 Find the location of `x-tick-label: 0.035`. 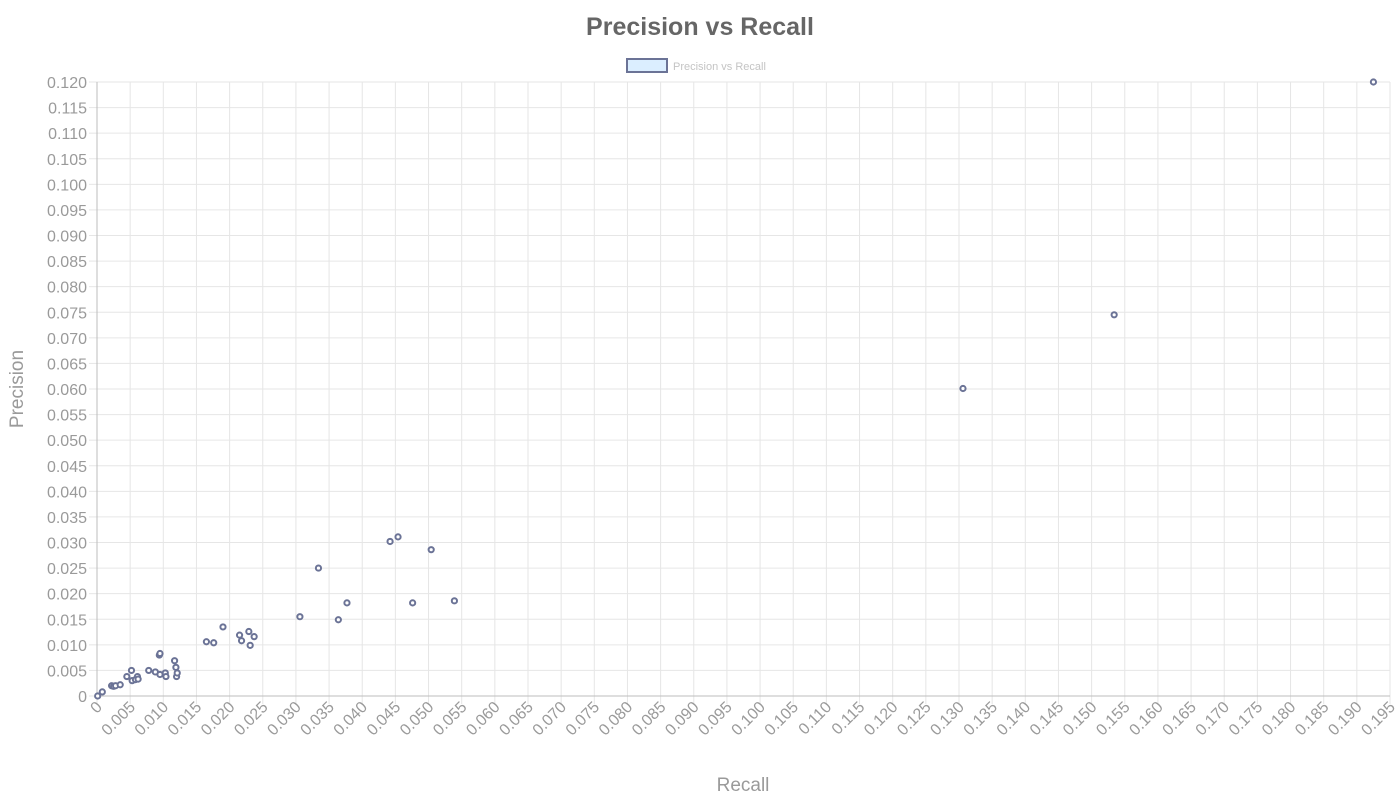

x-tick-label: 0.035 is located at coordinates (318, 719).